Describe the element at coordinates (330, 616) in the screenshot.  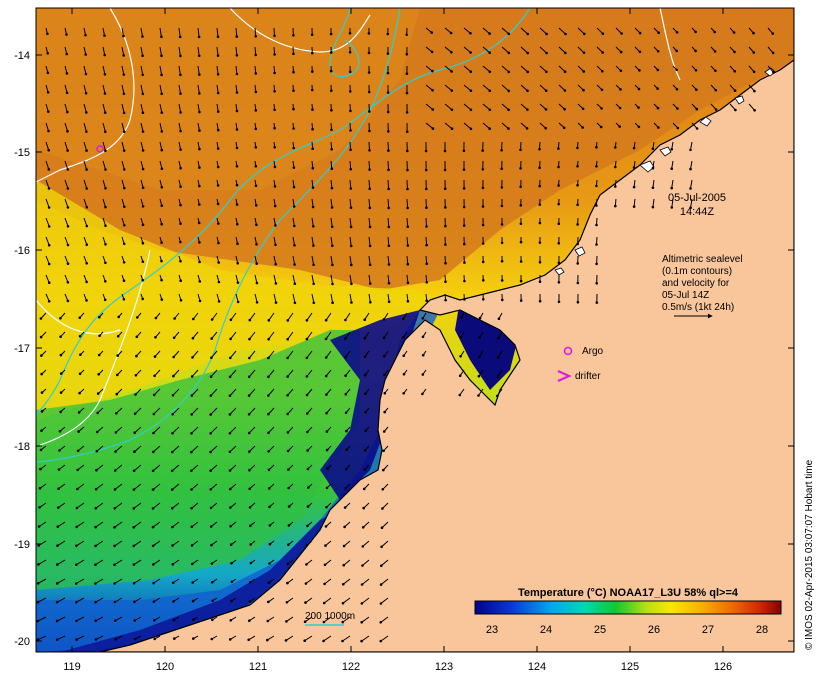
I see `bathymetry-legend-label: 200 1000m` at that location.